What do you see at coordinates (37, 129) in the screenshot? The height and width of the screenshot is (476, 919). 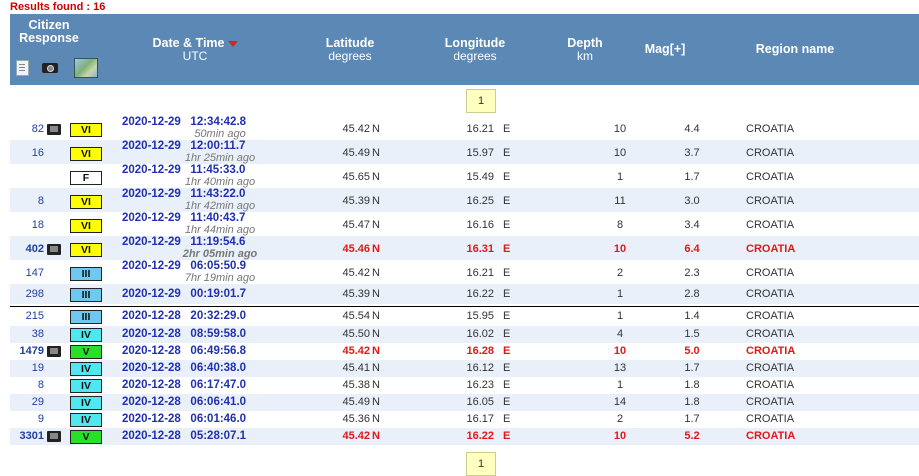 I see `citizen-count: 82` at bounding box center [37, 129].